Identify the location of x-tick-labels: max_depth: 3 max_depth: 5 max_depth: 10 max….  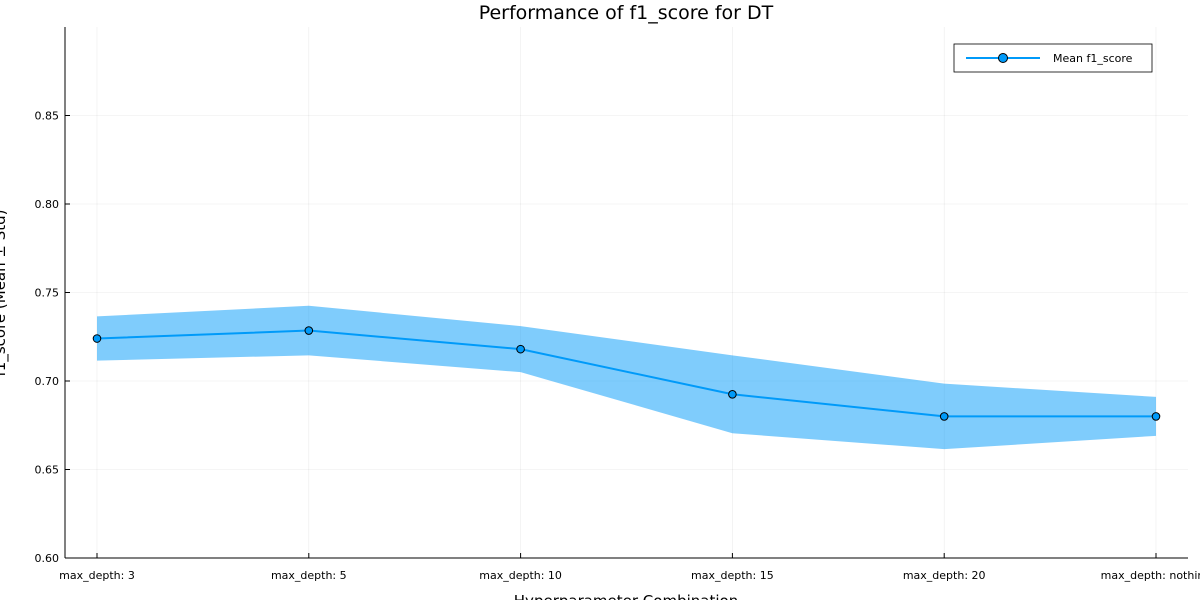
(629, 575).